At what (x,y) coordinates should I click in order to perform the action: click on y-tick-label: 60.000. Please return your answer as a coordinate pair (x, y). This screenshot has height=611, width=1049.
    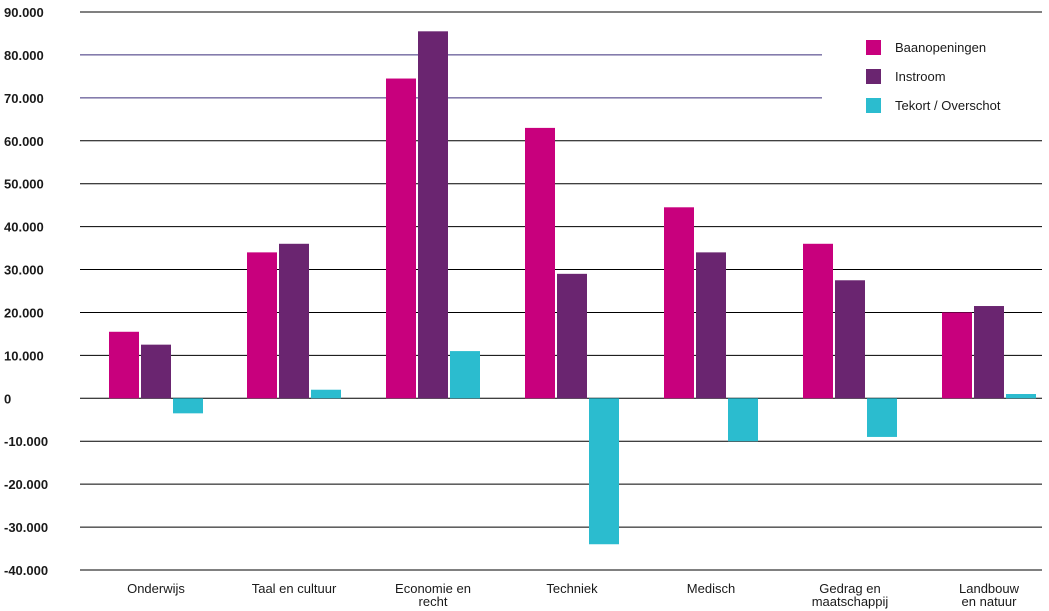
    Looking at the image, I should click on (24, 141).